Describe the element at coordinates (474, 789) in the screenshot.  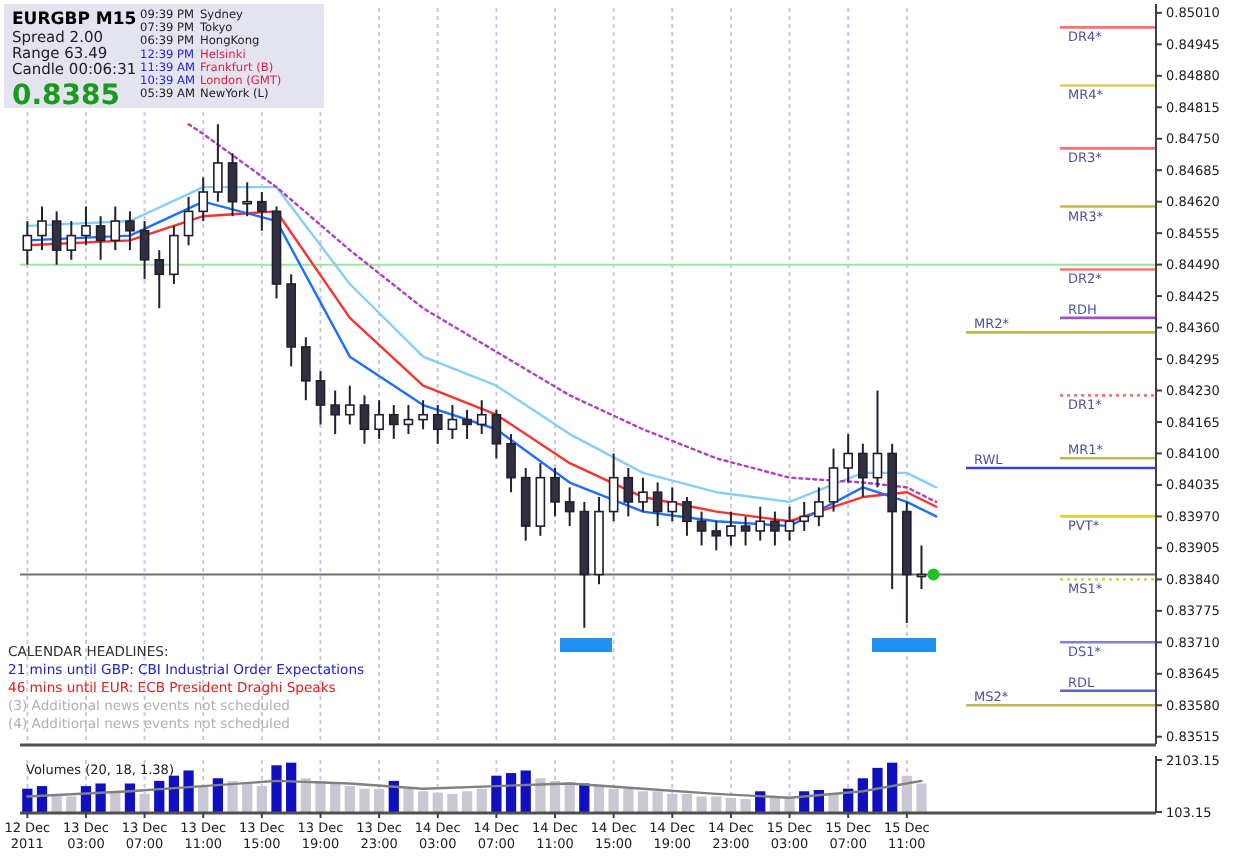
I see `line-series` at that location.